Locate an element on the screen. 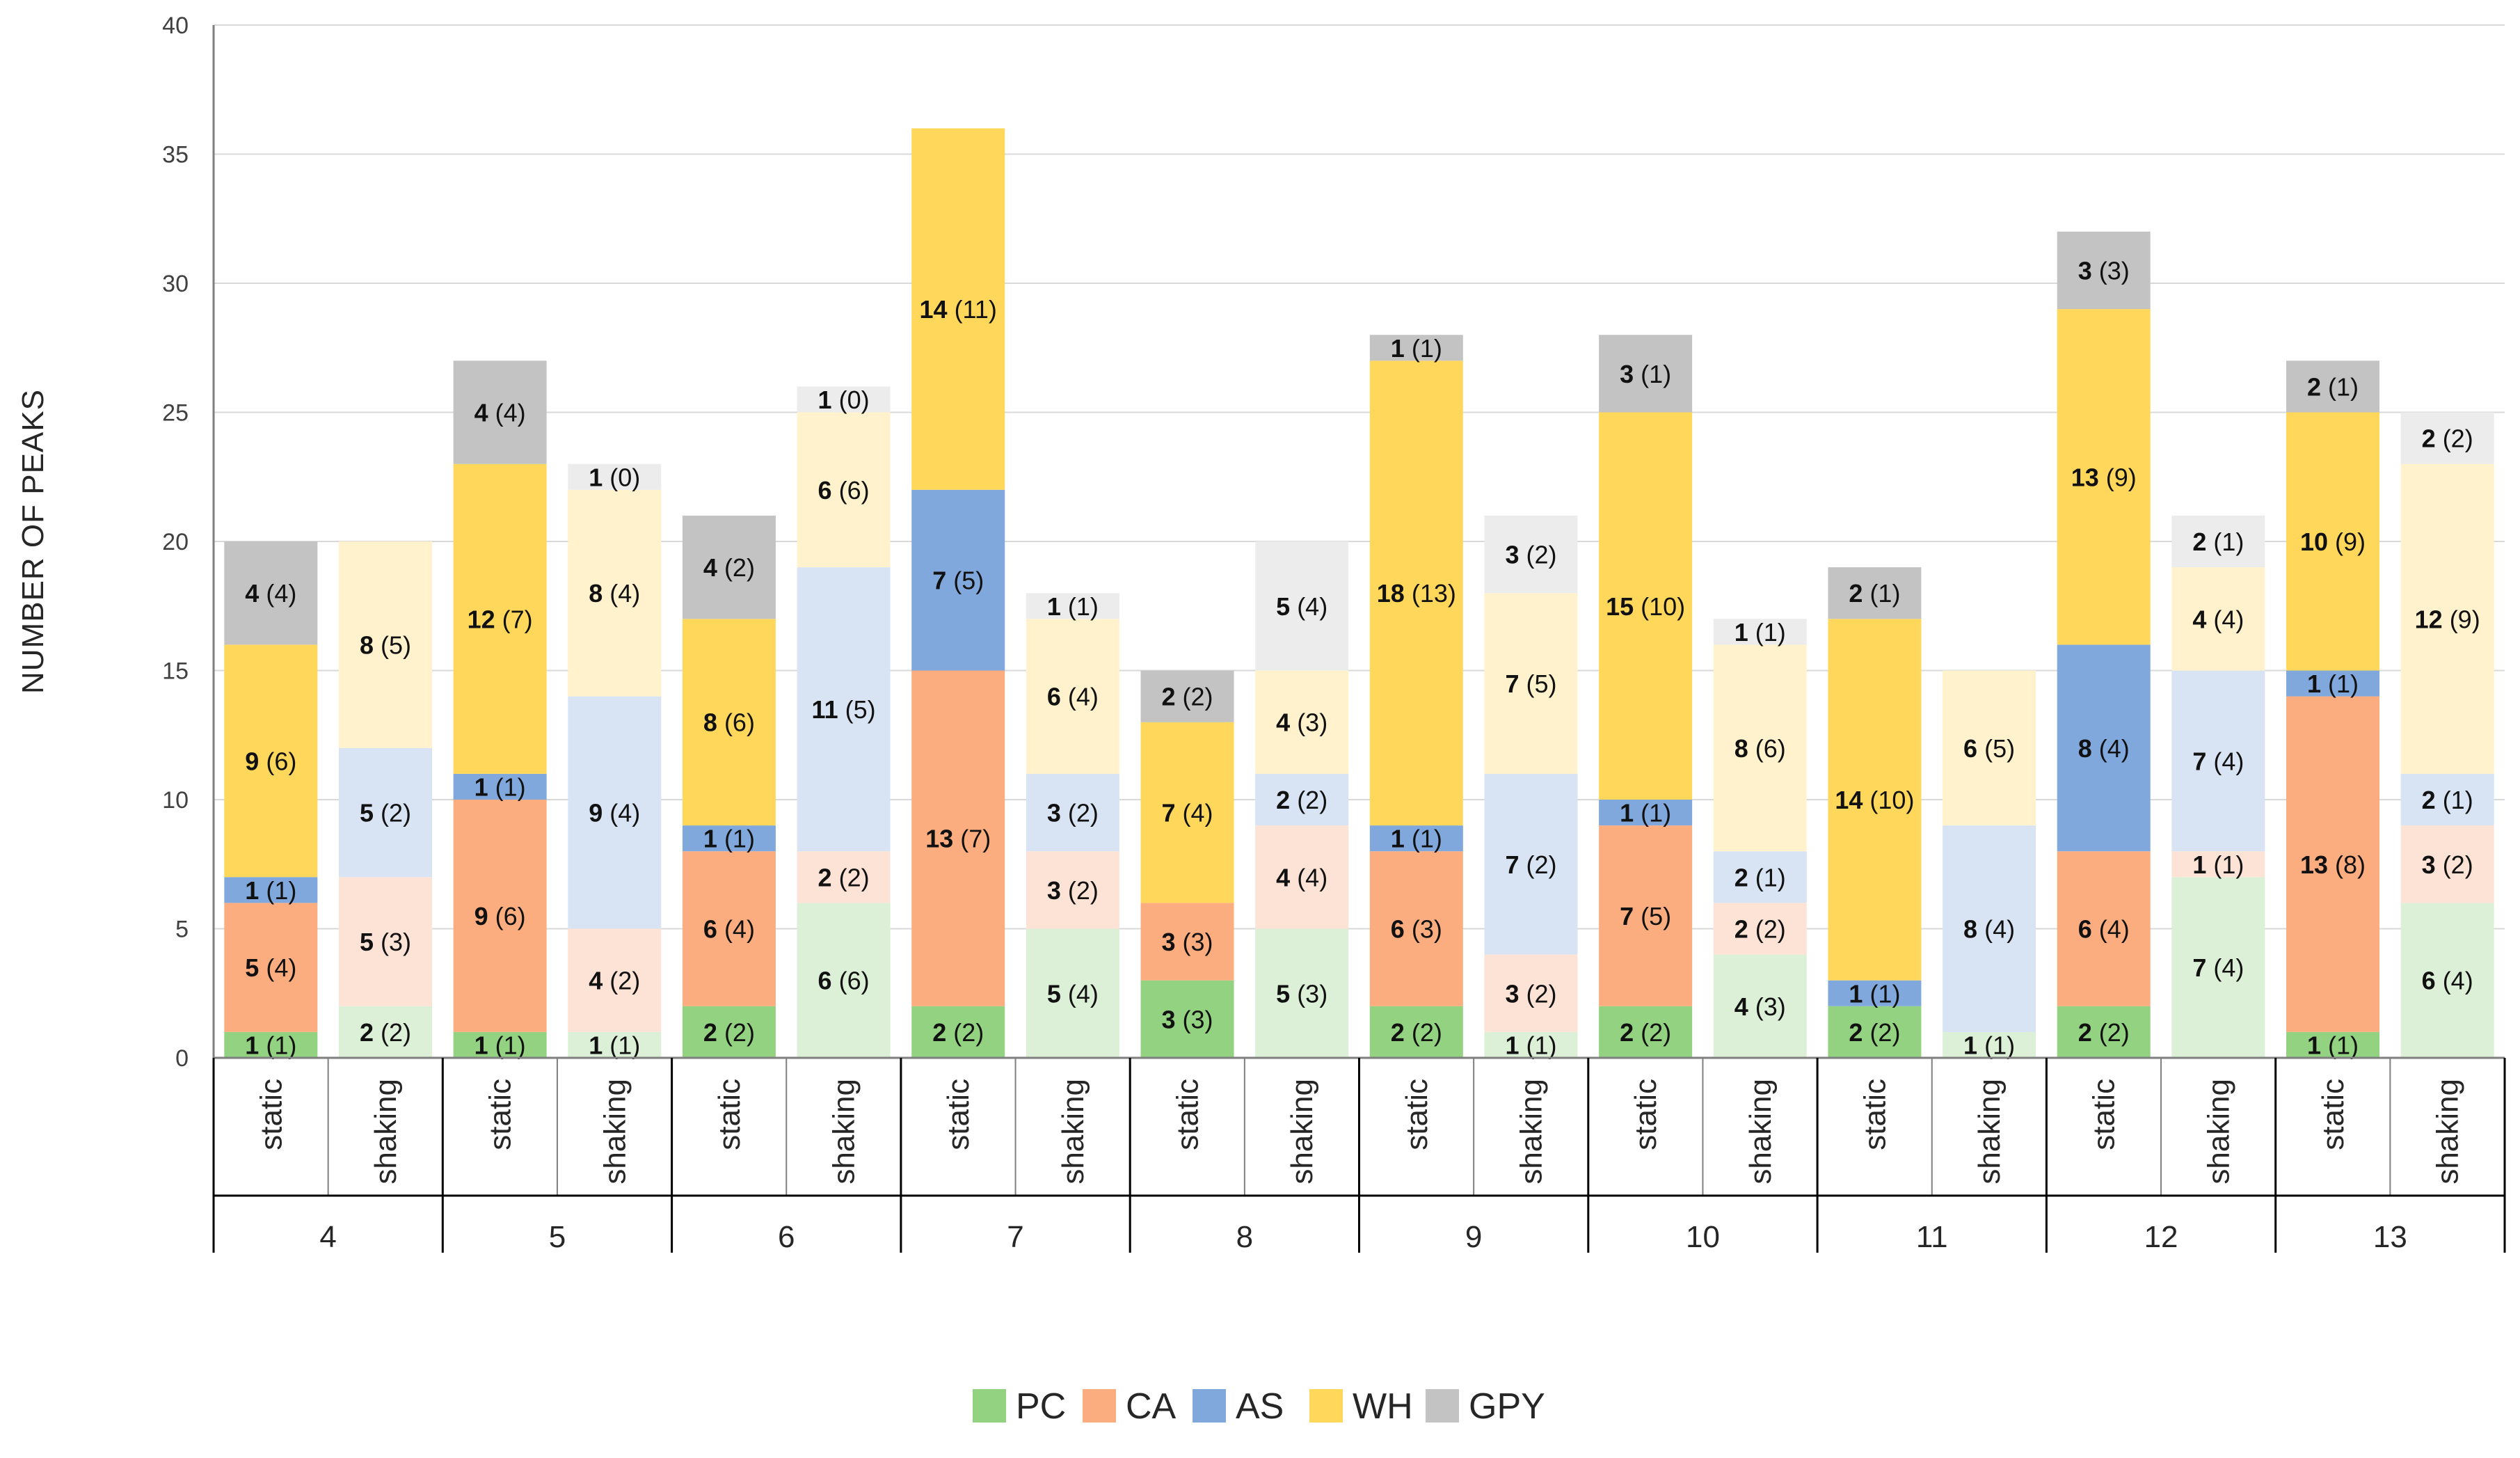  segment-data-label: 12 (9) is located at coordinates (2447, 619).